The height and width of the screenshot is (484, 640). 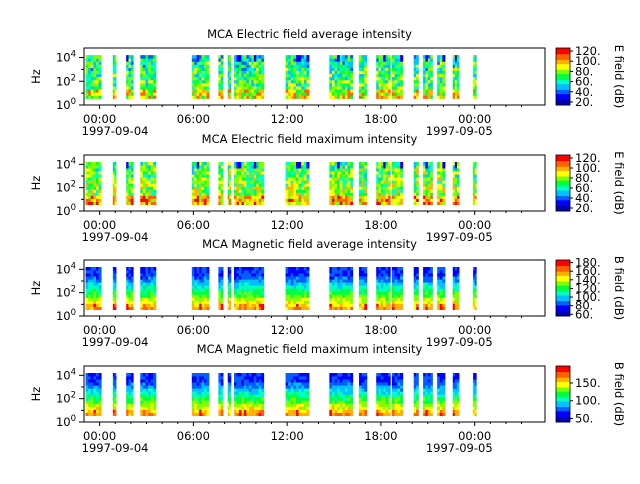 I want to click on x-tick-label: 18:00, so click(x=380, y=225).